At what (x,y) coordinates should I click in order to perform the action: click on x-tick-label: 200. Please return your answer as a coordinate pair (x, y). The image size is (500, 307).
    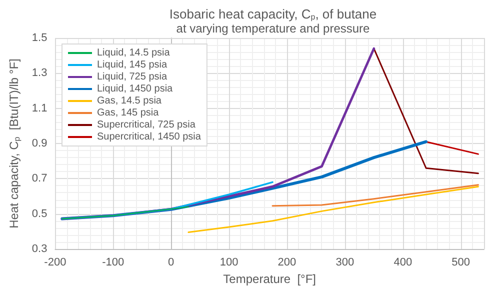
    Looking at the image, I should click on (287, 262).